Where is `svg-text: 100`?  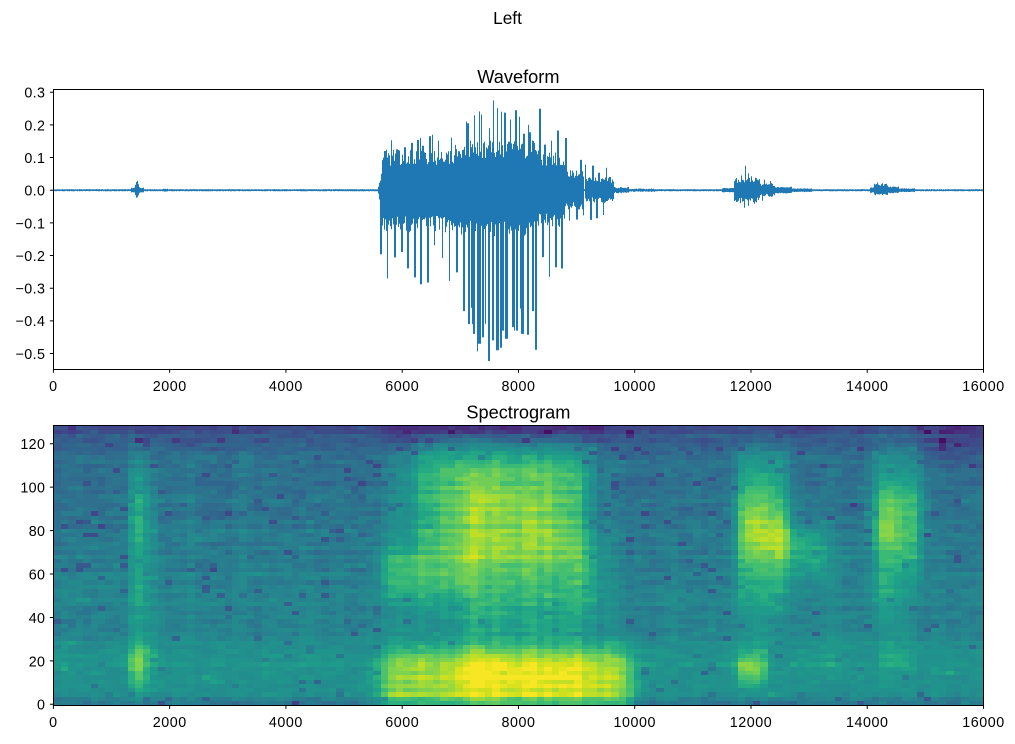
svg-text: 100 is located at coordinates (32, 489).